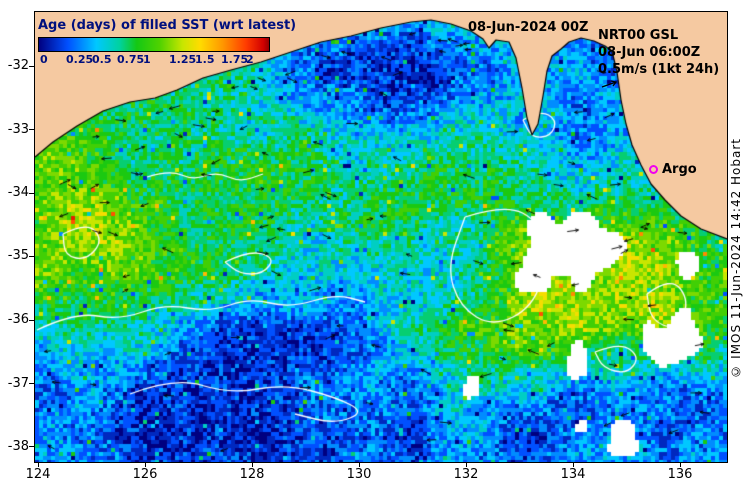 The image size is (750, 496). What do you see at coordinates (18, 65) in the screenshot?
I see `y-axis-tick-label: -32` at bounding box center [18, 65].